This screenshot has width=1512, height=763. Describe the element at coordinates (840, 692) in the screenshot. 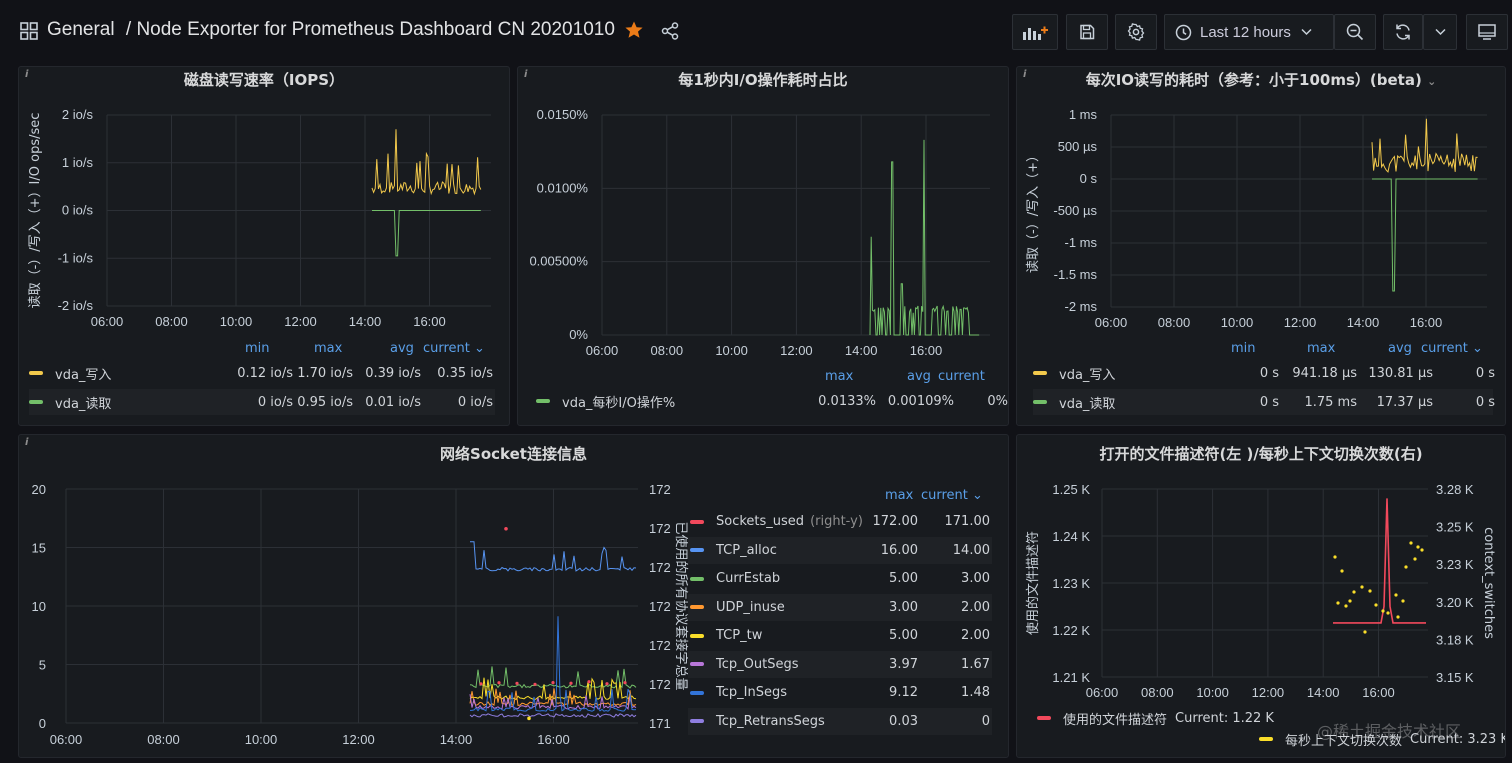

I see `legend-row: Tcp_InSegs 9.12 1.48` at that location.